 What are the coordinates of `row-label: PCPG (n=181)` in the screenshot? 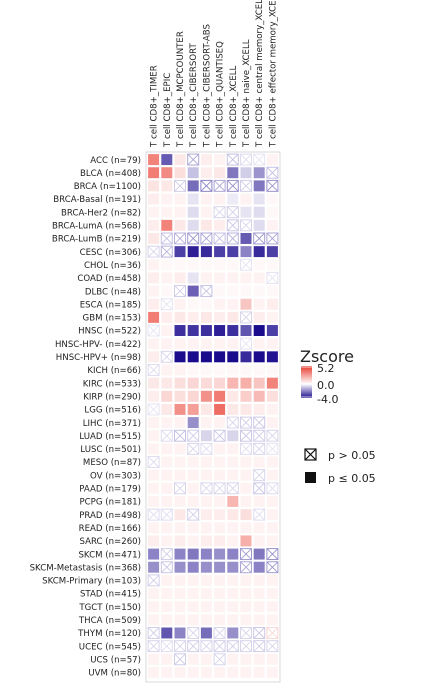 It's located at (110, 503).